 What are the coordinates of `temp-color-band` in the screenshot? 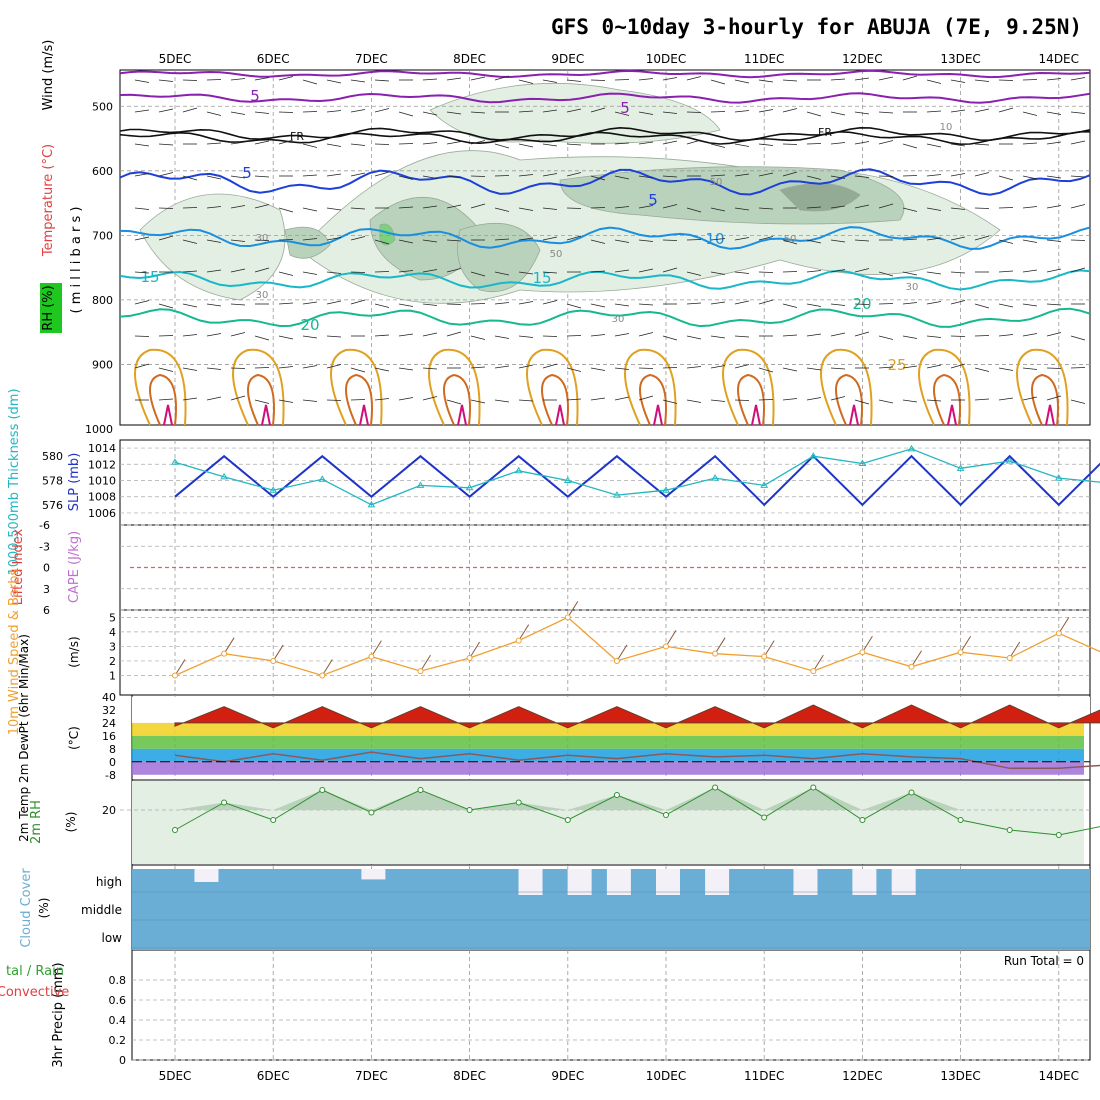 It's located at (608, 742).